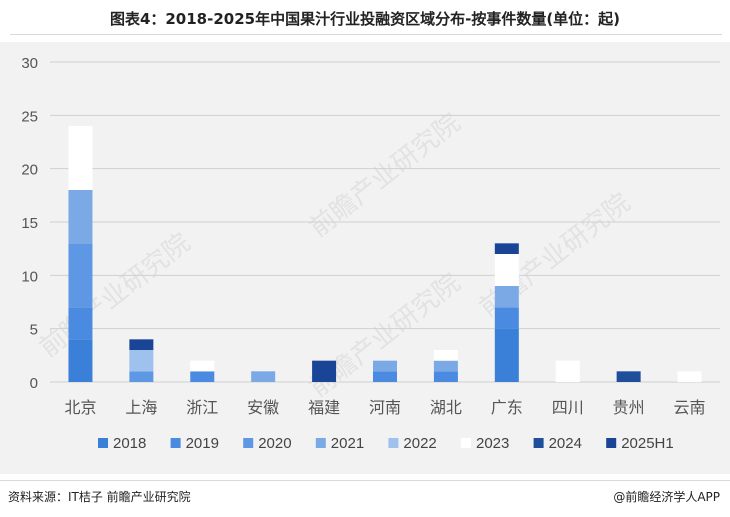  I want to click on x-tick-label: 四川, so click(568, 407).